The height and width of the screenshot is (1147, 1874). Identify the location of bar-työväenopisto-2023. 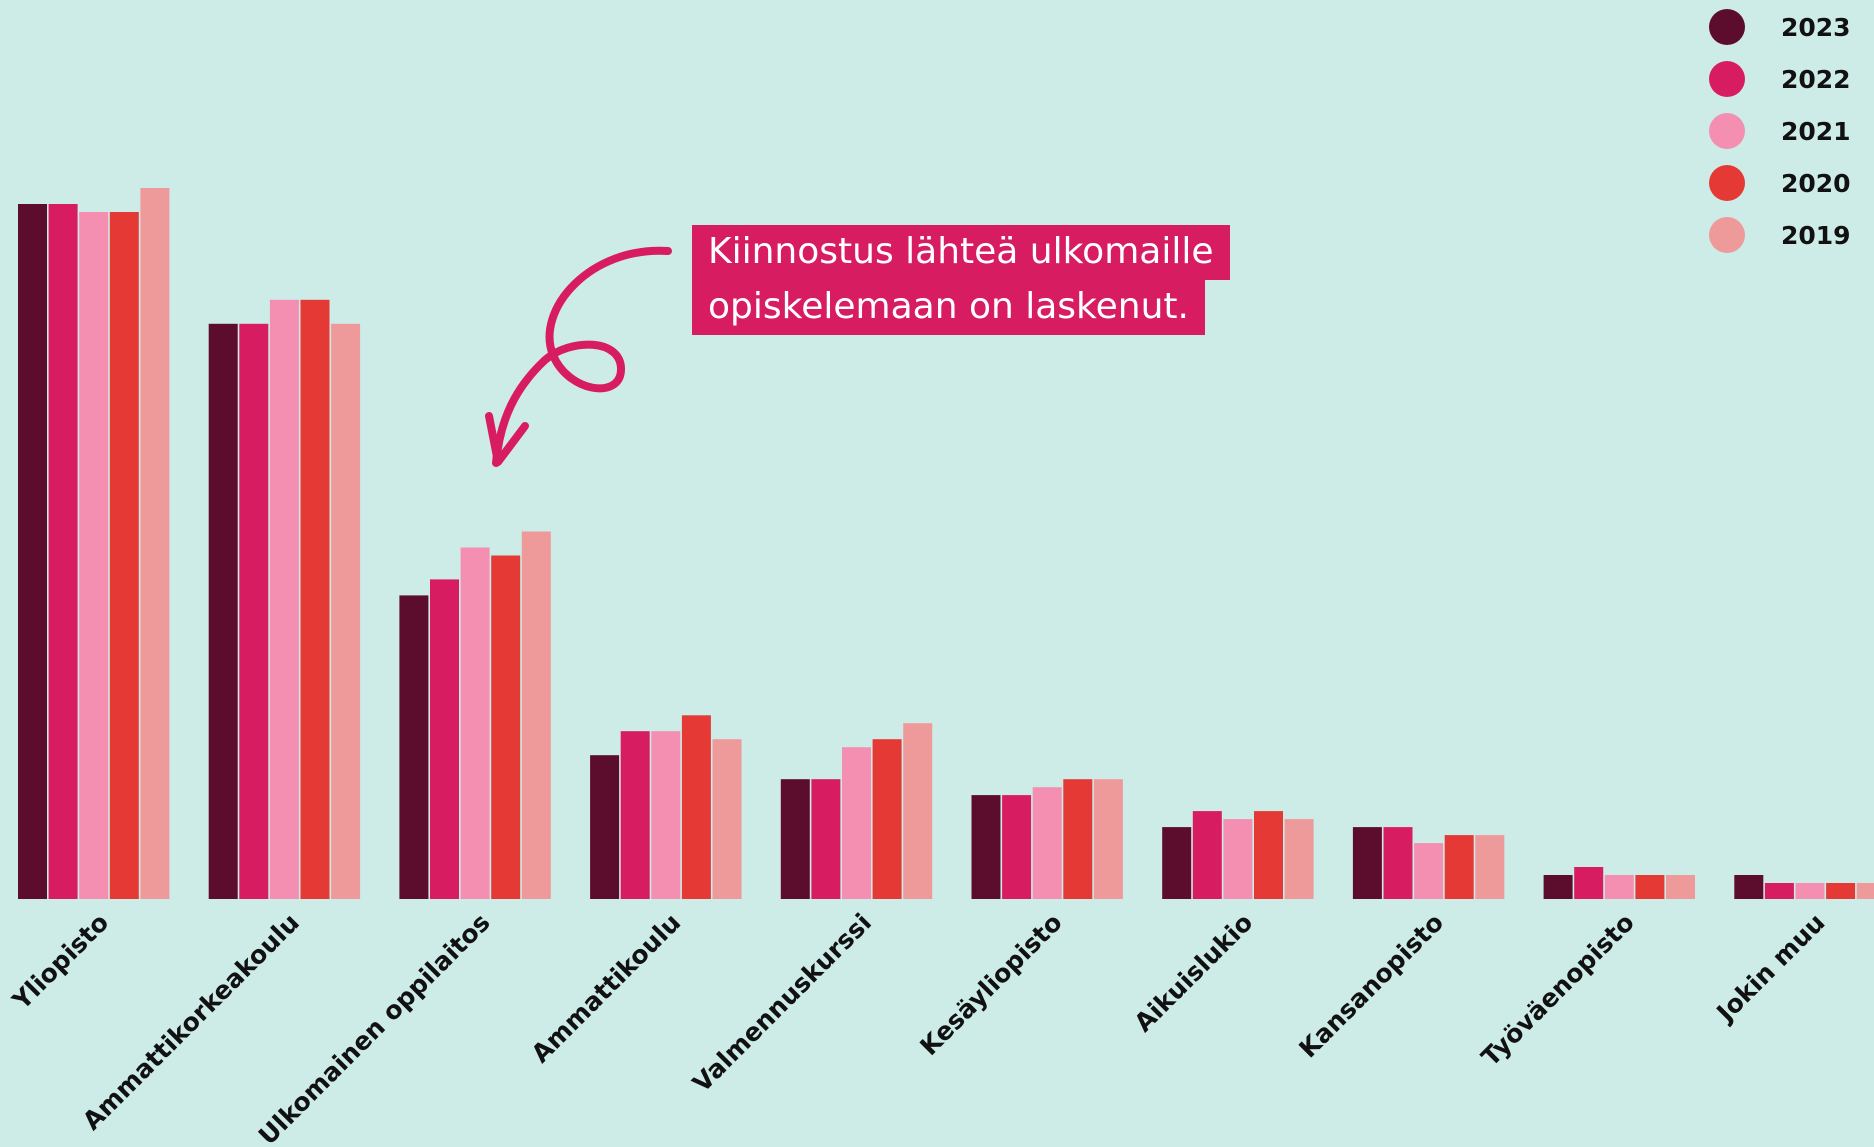
(1558, 887).